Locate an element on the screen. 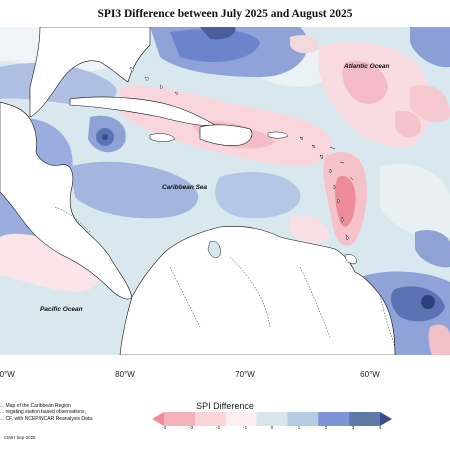  description-line: ... CF, with NCEP/NCAR Reanalysis Data. is located at coordinates (47, 418).